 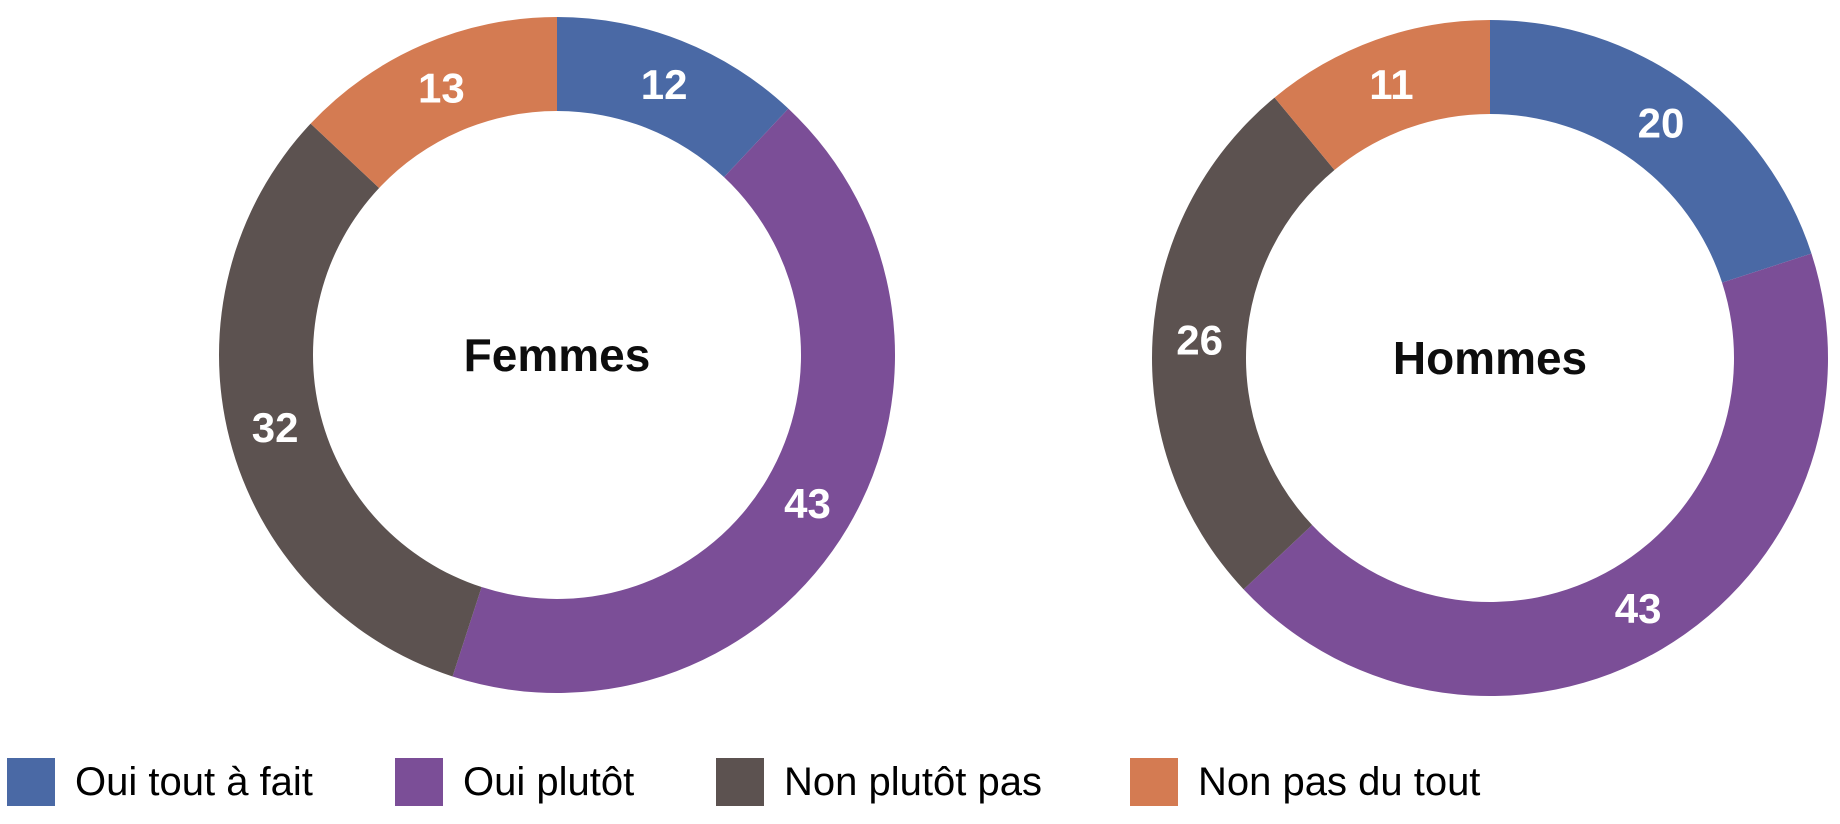 I want to click on legend-item-oui-tout-a-fait: Oui tout à fait, so click(x=160, y=782).